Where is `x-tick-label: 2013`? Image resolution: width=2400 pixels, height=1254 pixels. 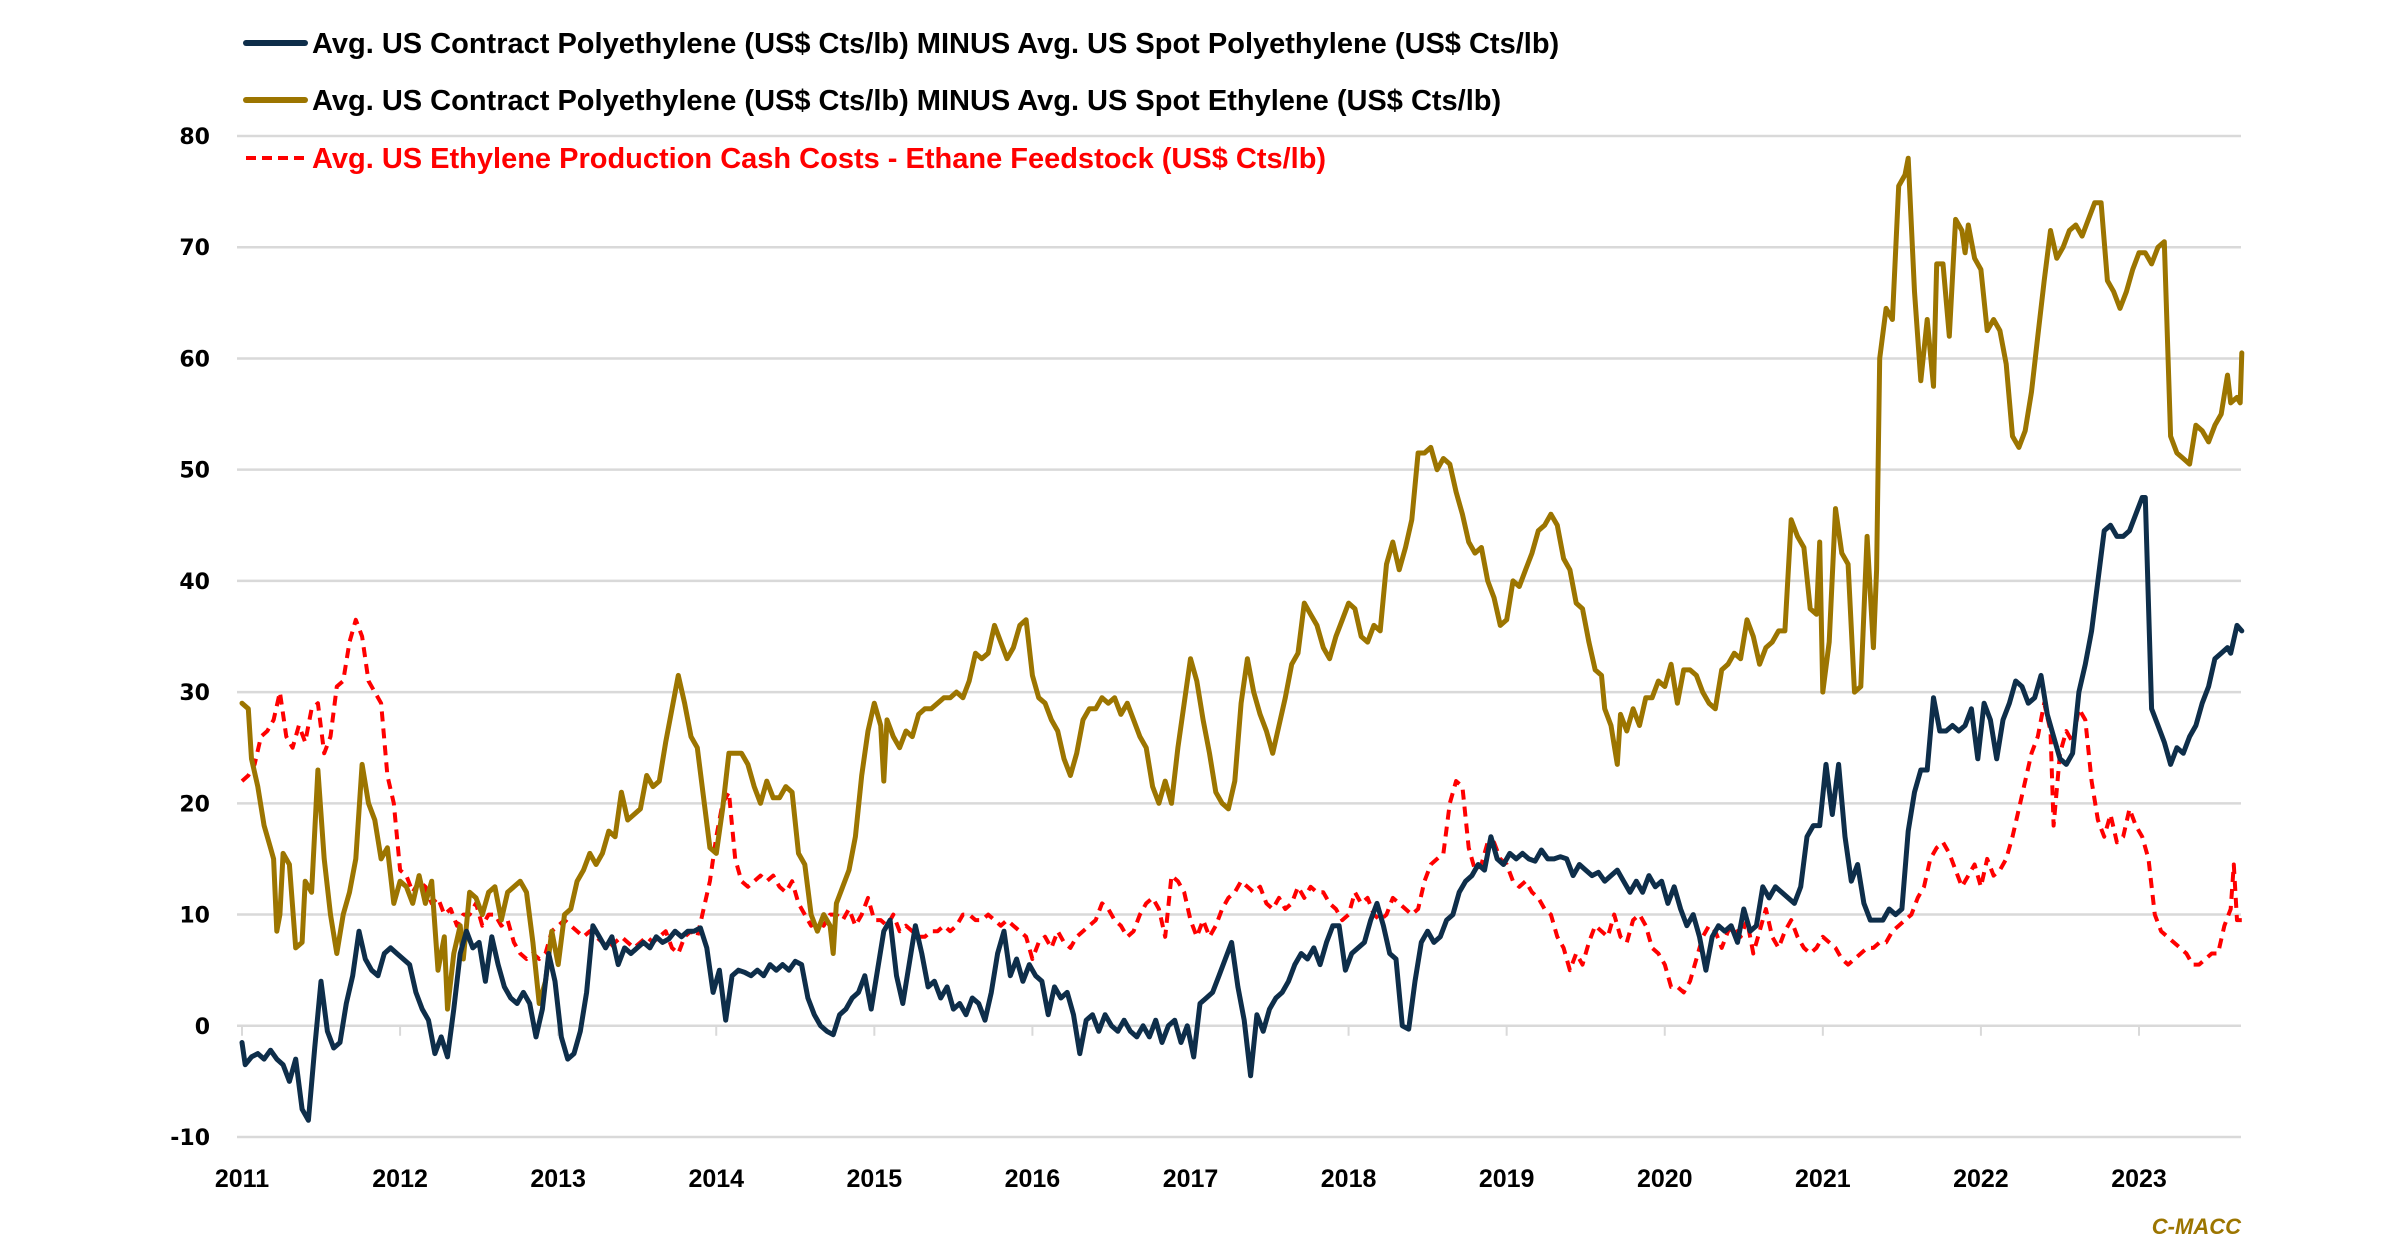
x-tick-label: 2013 is located at coordinates (558, 1179).